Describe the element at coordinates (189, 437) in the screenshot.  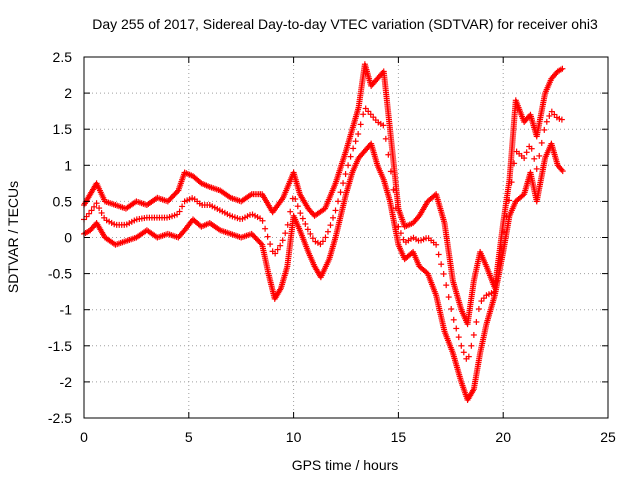
I see `x-tick-label: 5` at that location.